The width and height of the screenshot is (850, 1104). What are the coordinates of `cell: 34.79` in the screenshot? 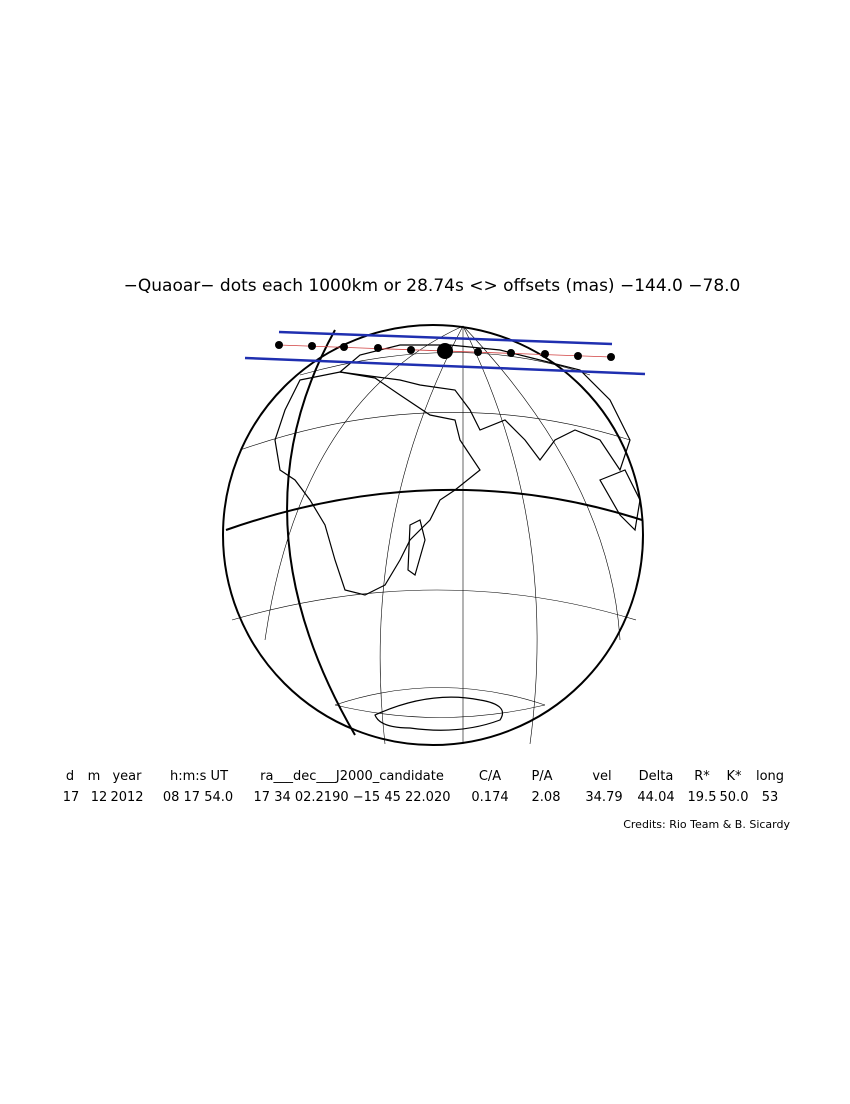 It's located at (603, 797).